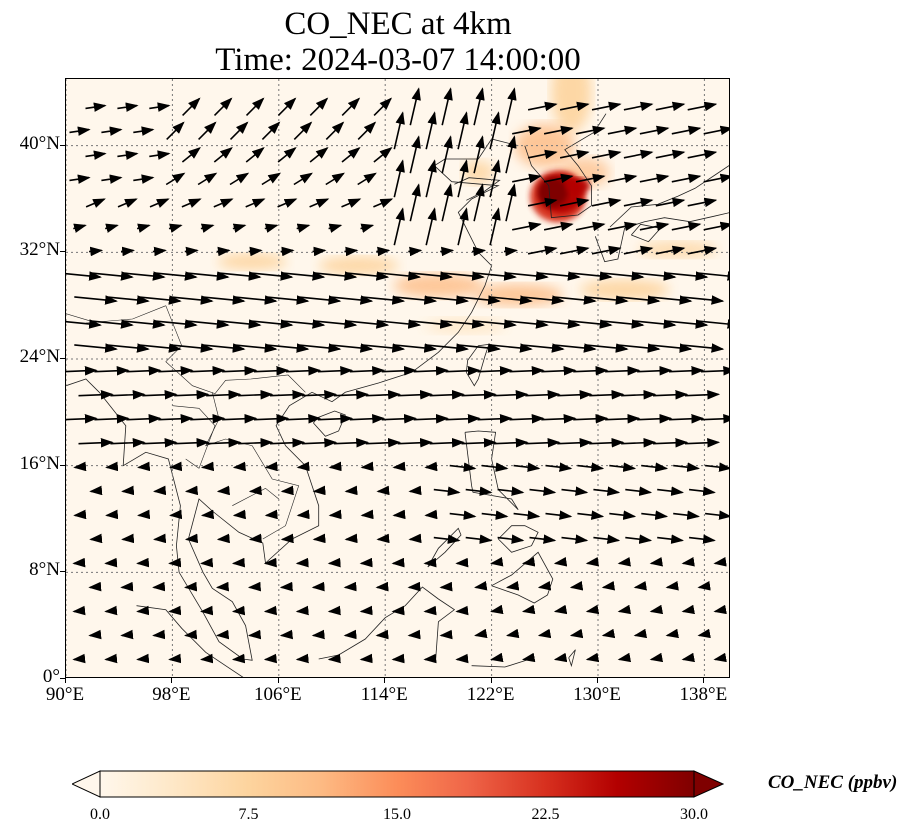 This screenshot has width=920, height=836. What do you see at coordinates (248, 814) in the screenshot?
I see `colorbar-tick-label: 7.5` at bounding box center [248, 814].